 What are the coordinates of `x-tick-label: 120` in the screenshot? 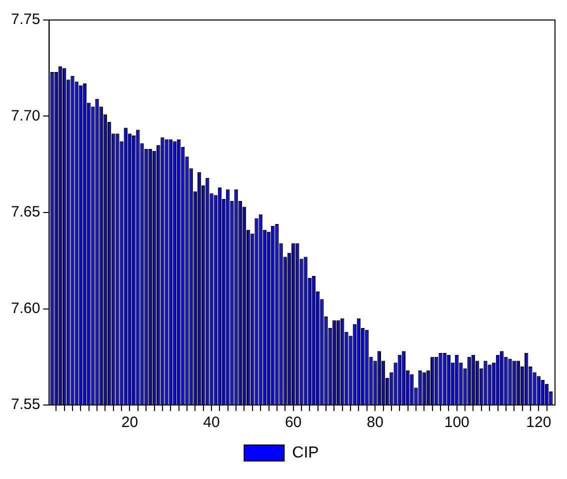 It's located at (539, 423).